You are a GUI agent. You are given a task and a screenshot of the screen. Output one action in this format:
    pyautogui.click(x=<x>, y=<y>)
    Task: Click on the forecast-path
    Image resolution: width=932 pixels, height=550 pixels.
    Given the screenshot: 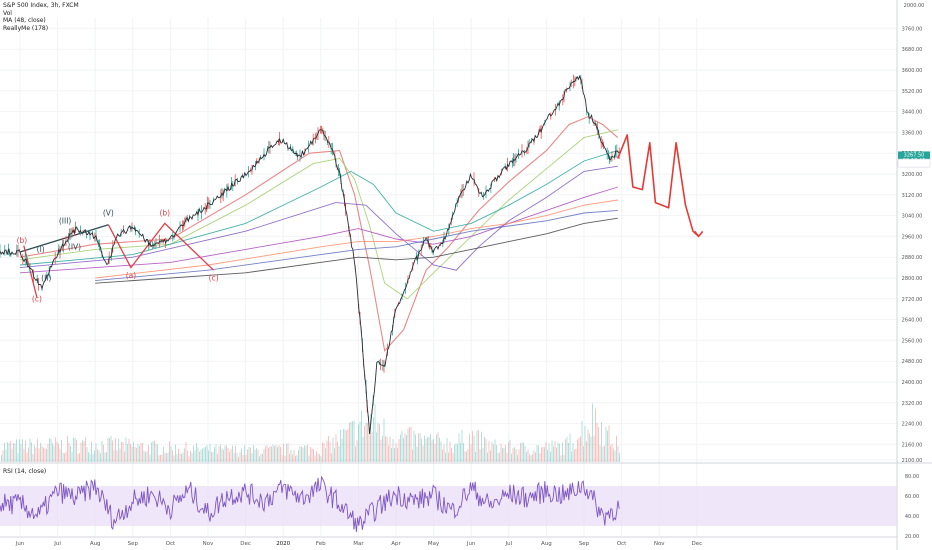 What is the action you would take?
    pyautogui.click(x=658, y=185)
    